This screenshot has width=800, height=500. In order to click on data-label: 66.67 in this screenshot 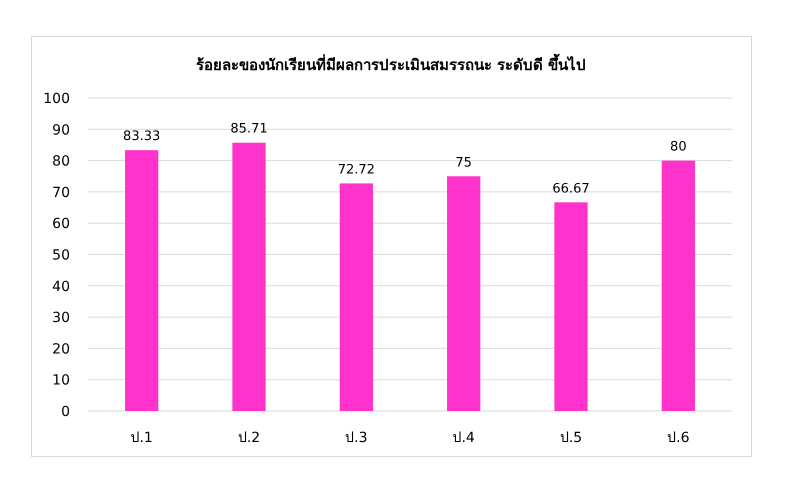, I will do `click(571, 188)`.